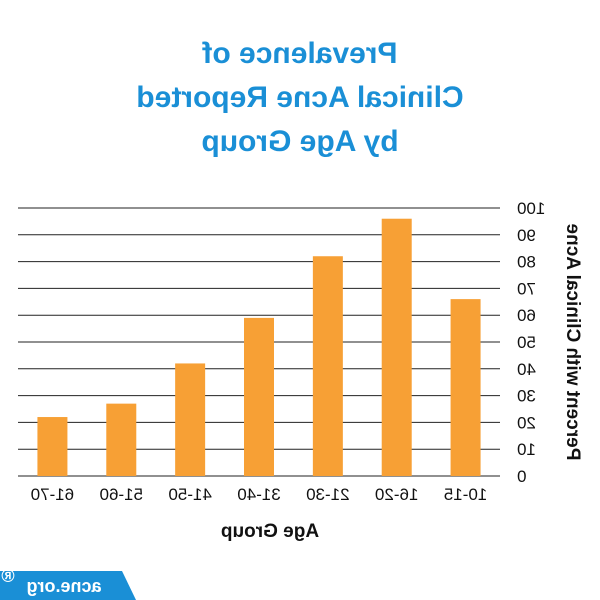 Image resolution: width=600 pixels, height=600 pixels. I want to click on title-line-1: Prevalence of, so click(299, 53).